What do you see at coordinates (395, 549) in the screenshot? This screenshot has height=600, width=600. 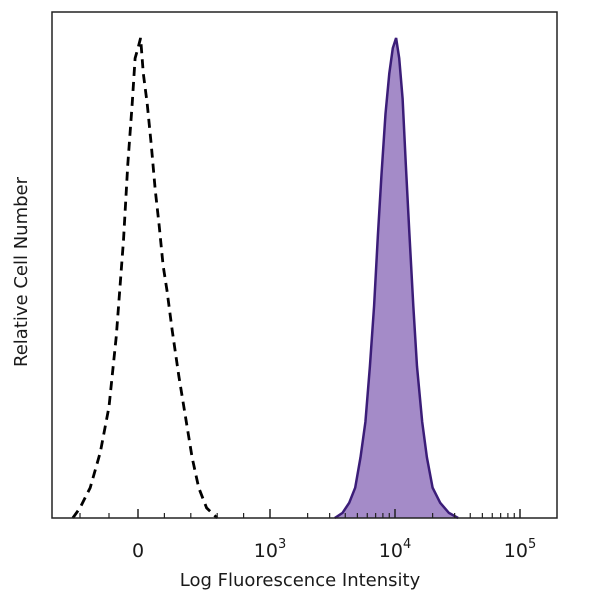 I see `x-tick-label-2: 10⁴` at bounding box center [395, 549].